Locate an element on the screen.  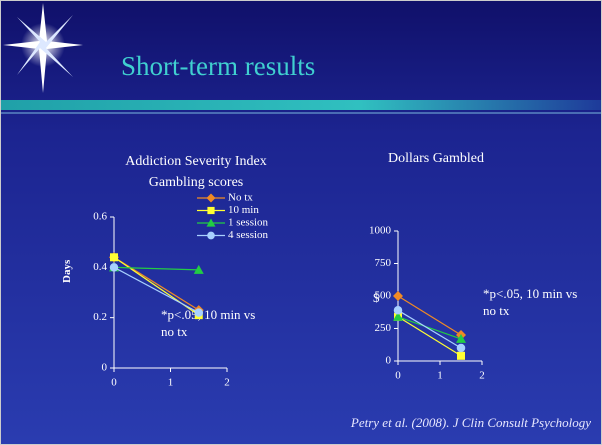
y-tick-label: 1000 is located at coordinates (380, 231).